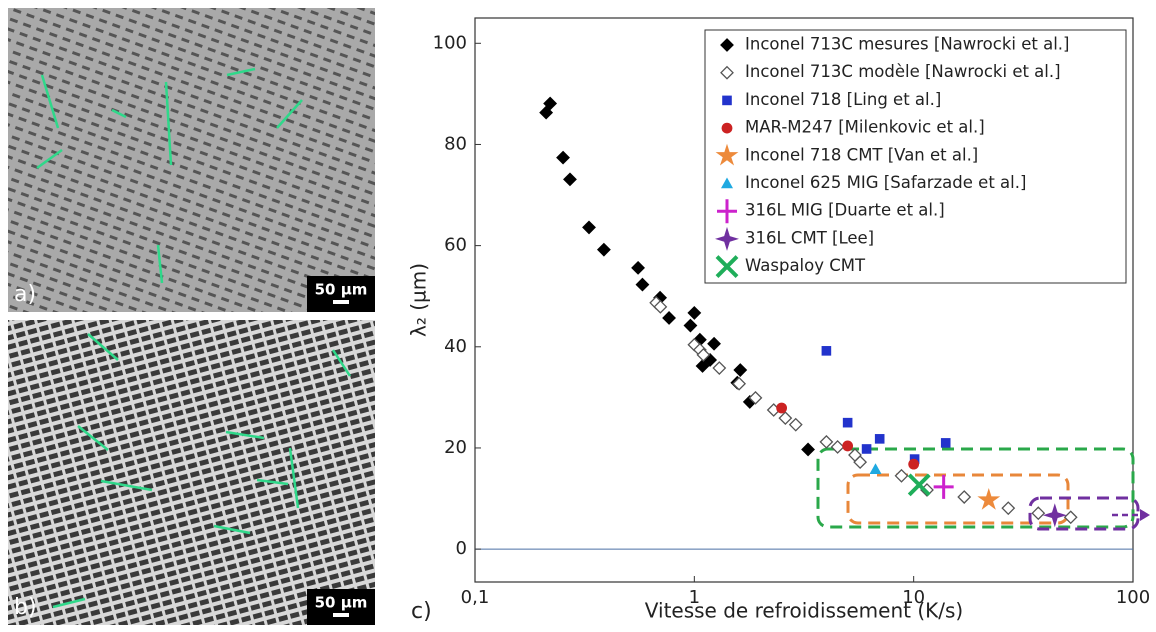 The image size is (1156, 632). What do you see at coordinates (694, 597) in the screenshot?
I see `x-tick-label: 1` at bounding box center [694, 597].